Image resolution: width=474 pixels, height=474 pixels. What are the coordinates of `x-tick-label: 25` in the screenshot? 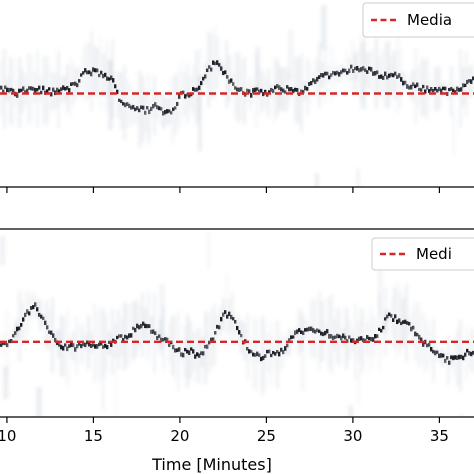 It's located at (266, 436).